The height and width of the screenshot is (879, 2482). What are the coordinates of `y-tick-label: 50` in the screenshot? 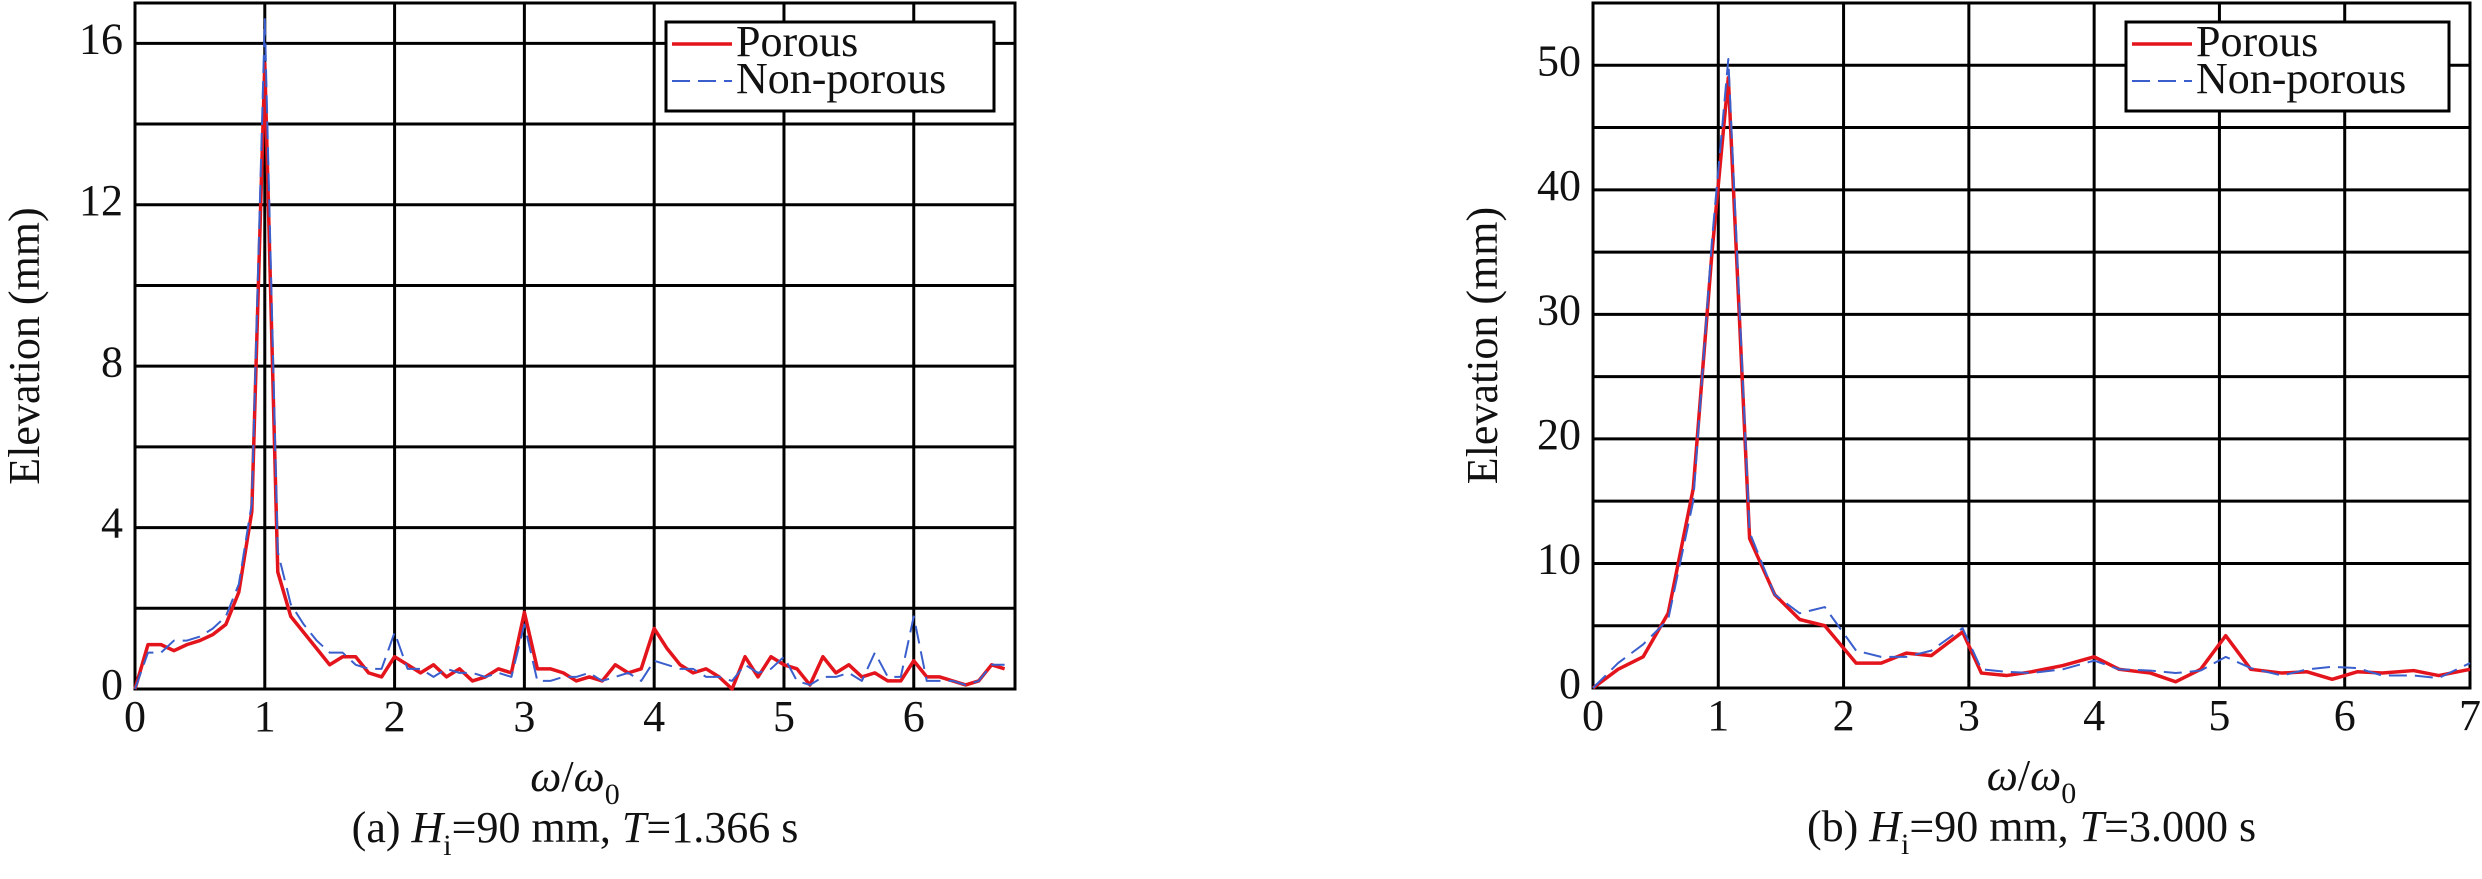 It's located at (1559, 60).